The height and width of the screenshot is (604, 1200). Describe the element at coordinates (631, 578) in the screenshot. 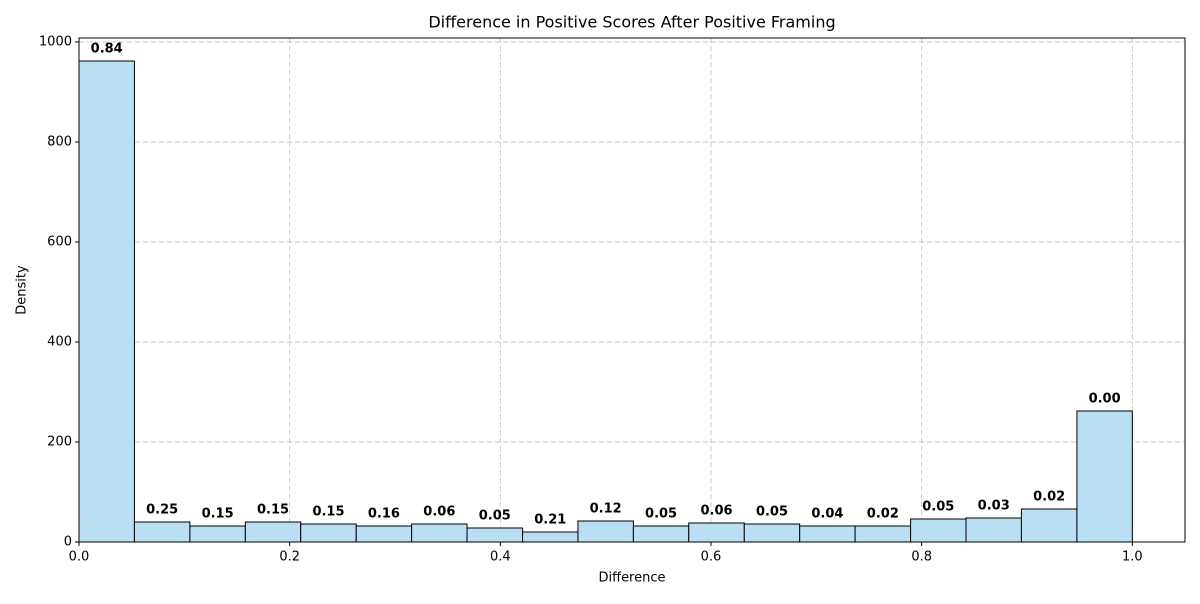

I see `x-axis-label: Difference` at that location.